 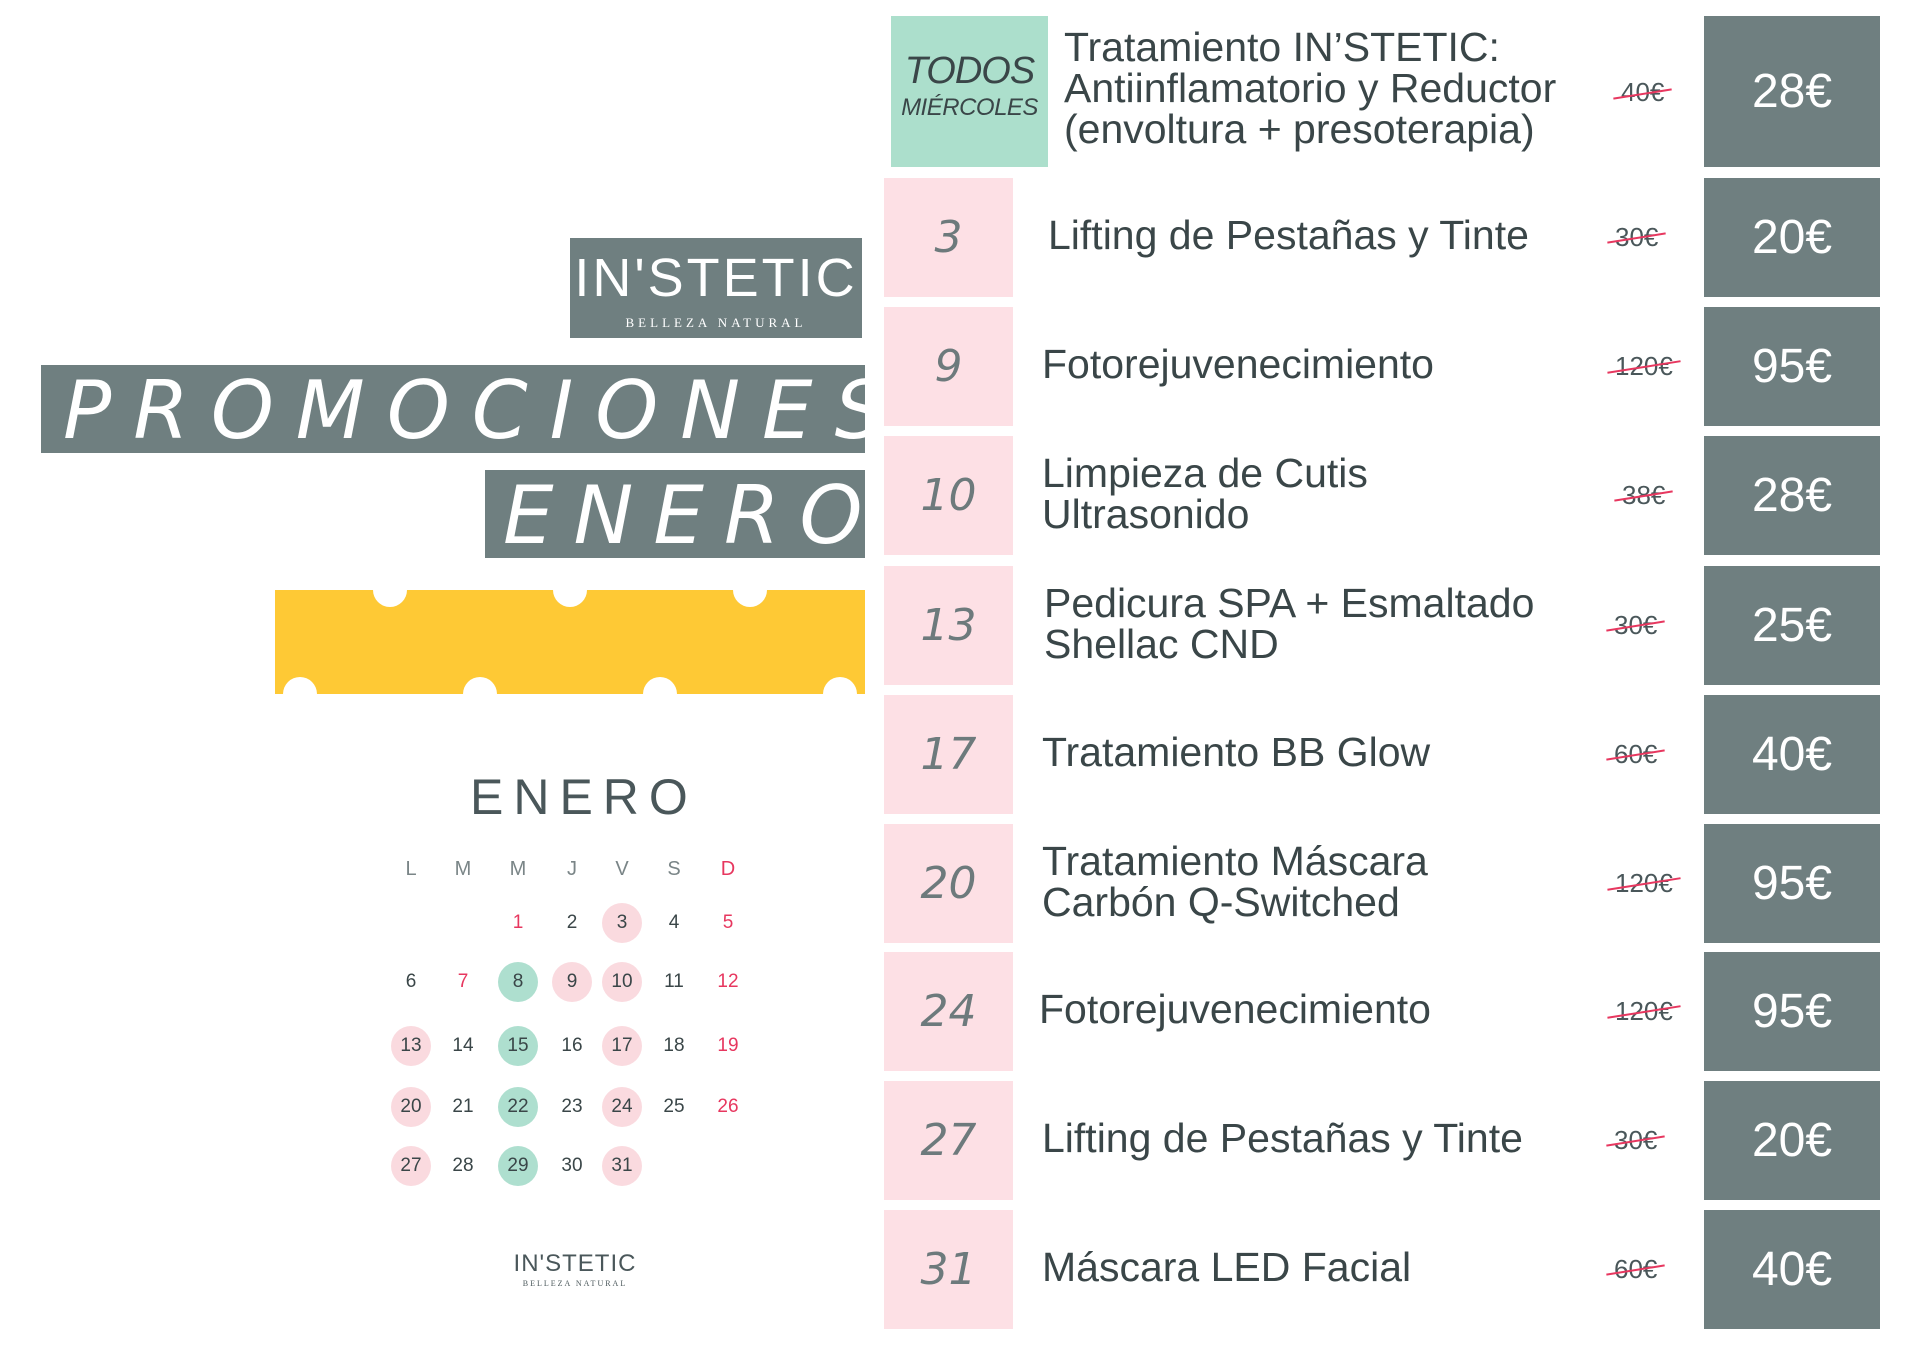 What do you see at coordinates (463, 1045) in the screenshot?
I see `calendar-day: 14` at bounding box center [463, 1045].